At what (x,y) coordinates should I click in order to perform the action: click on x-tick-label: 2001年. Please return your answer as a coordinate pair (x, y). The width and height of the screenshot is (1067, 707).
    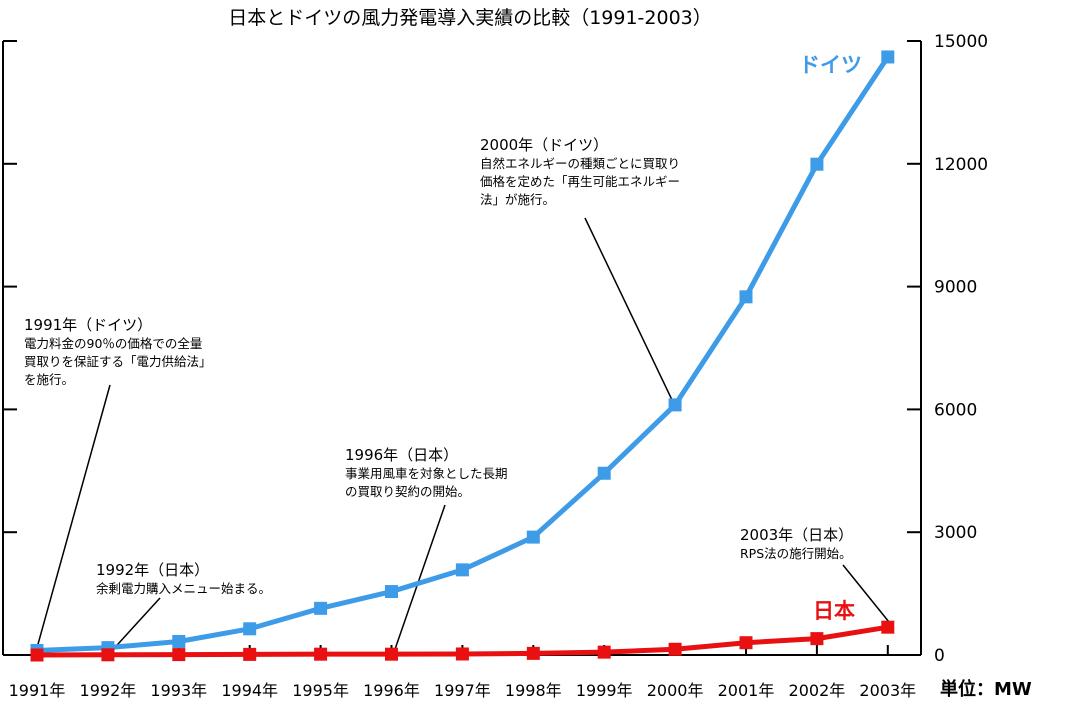
    Looking at the image, I should click on (746, 690).